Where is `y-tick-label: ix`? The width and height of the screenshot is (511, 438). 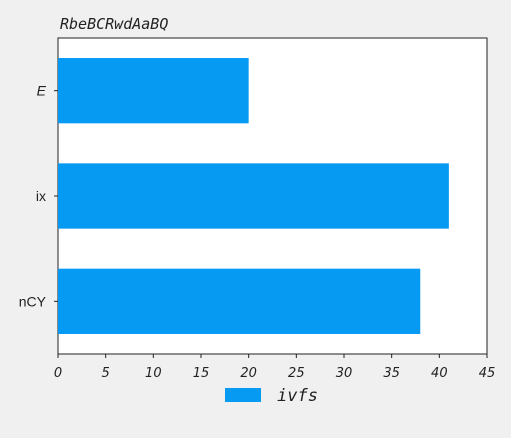
y-tick-label: ix is located at coordinates (41, 196).